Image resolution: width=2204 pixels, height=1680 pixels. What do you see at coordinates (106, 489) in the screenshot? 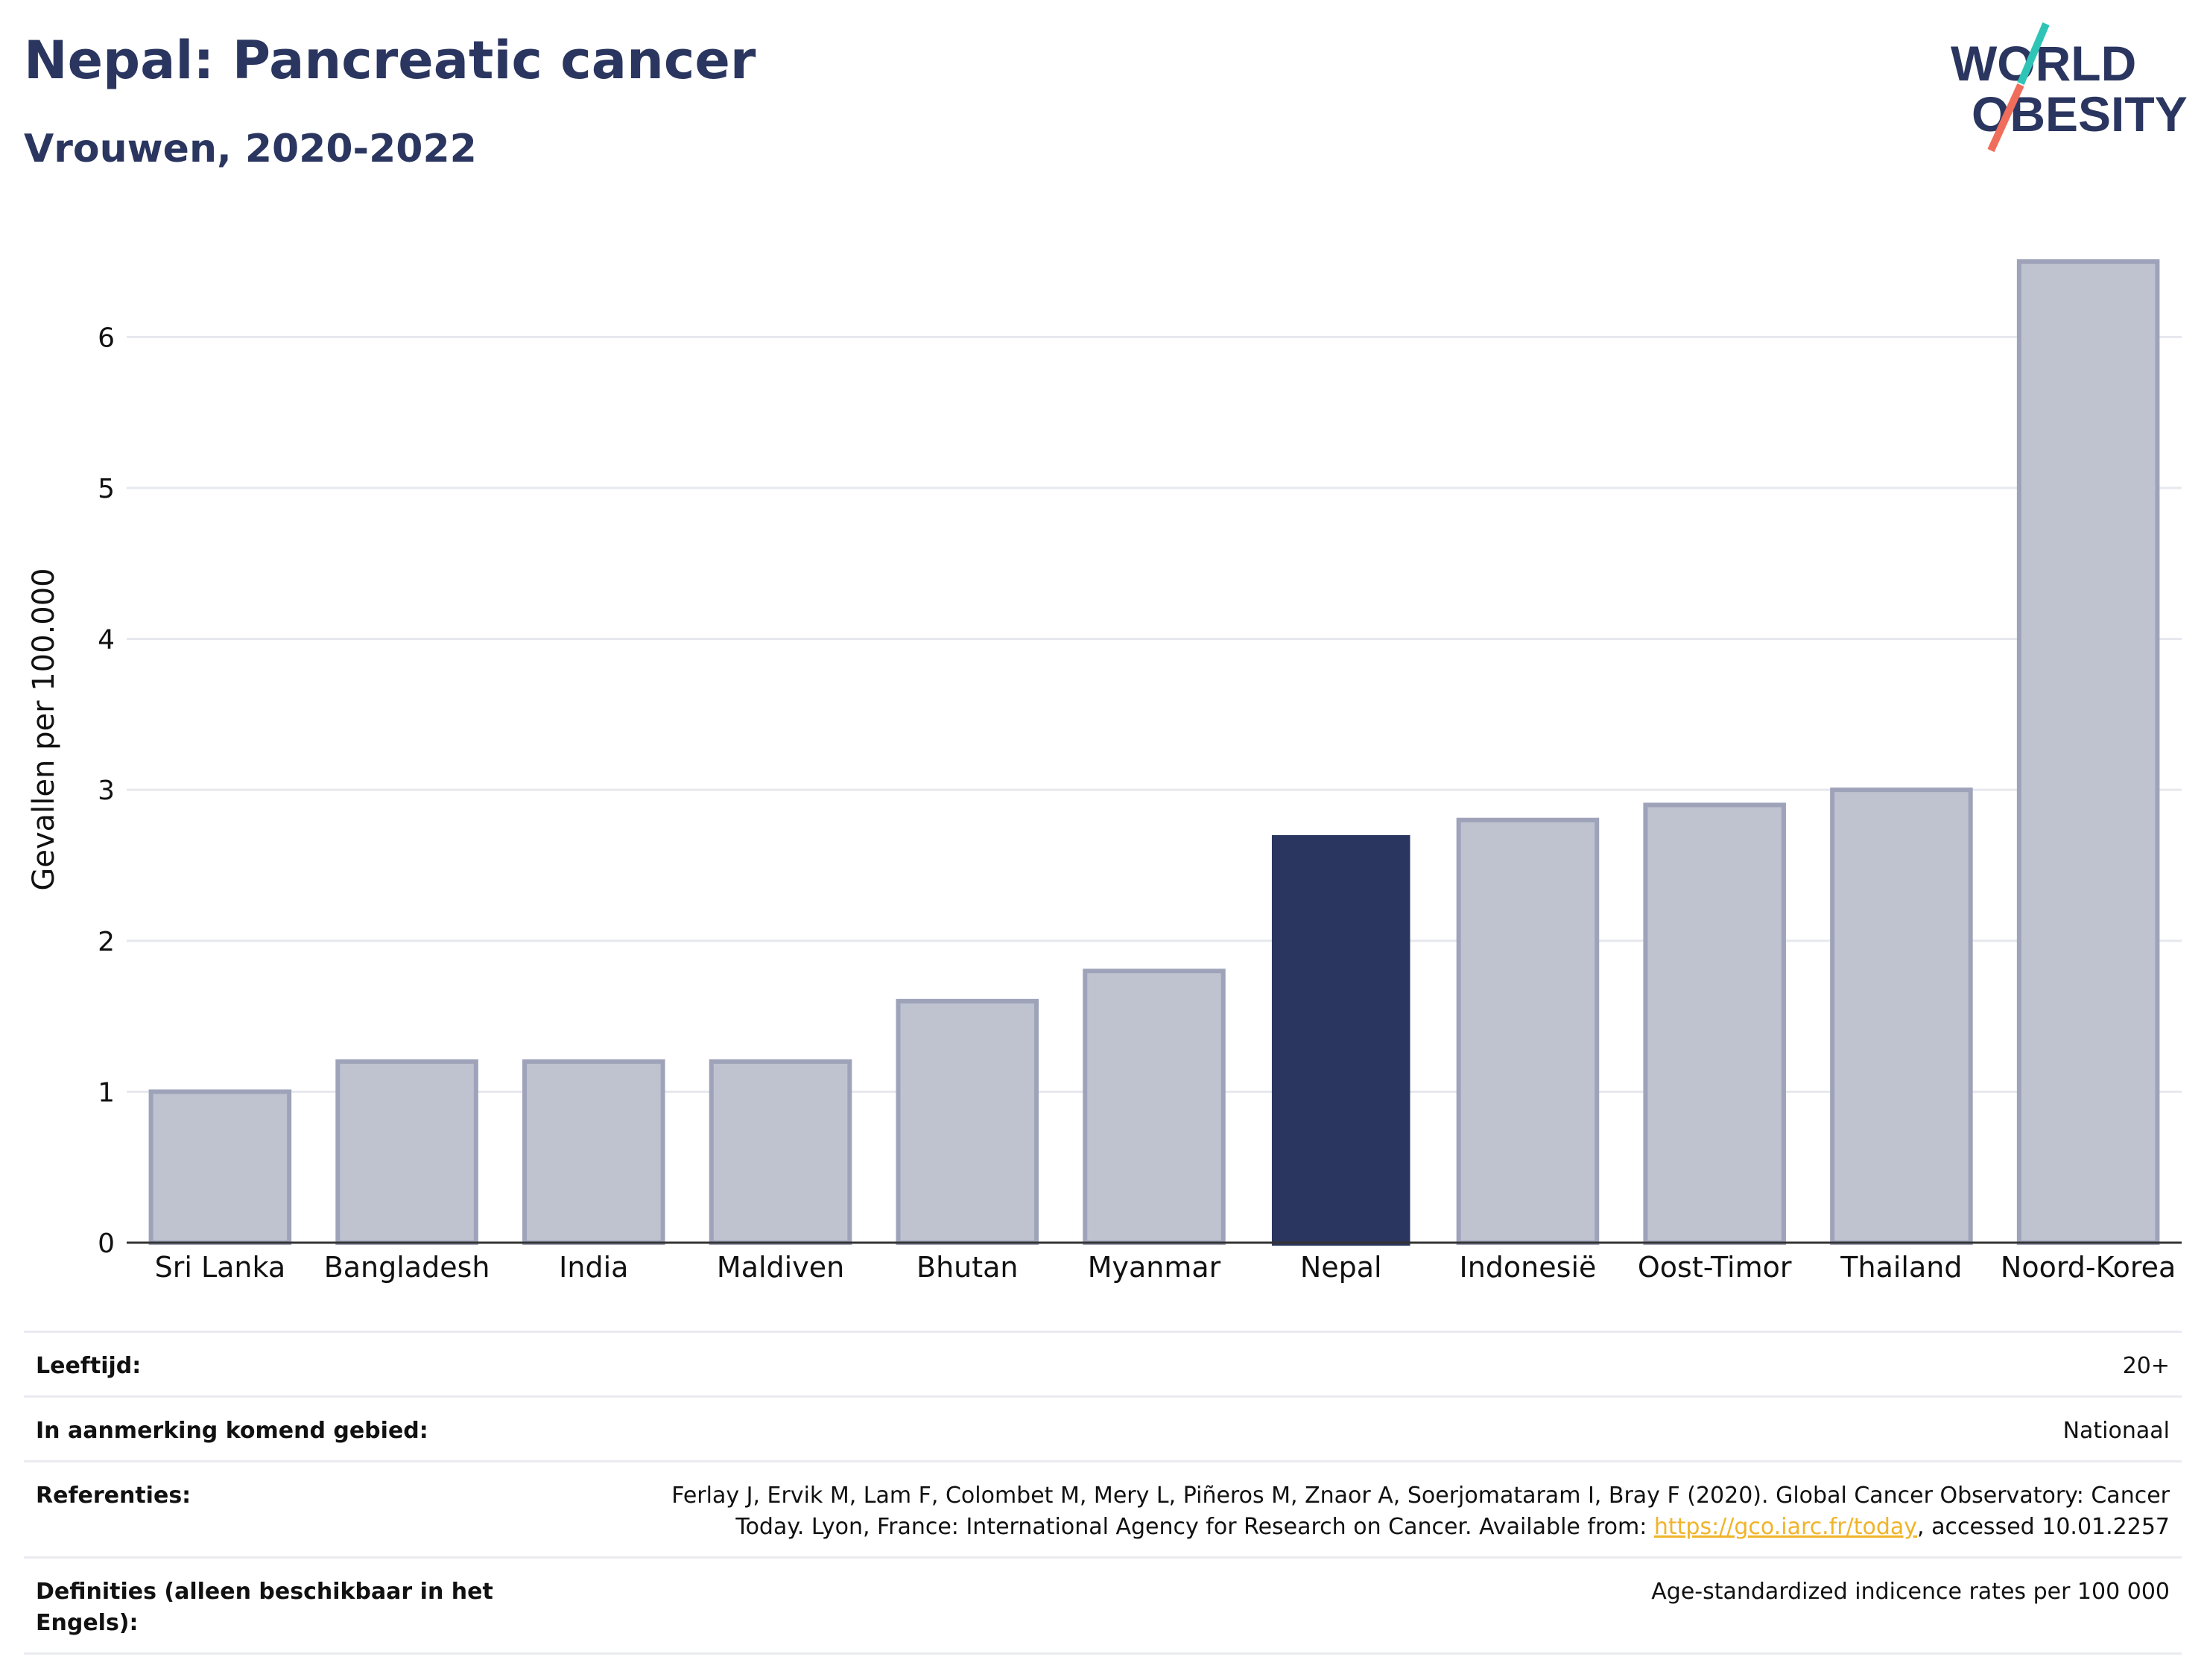
I see `y-tick-label: 5` at bounding box center [106, 489].